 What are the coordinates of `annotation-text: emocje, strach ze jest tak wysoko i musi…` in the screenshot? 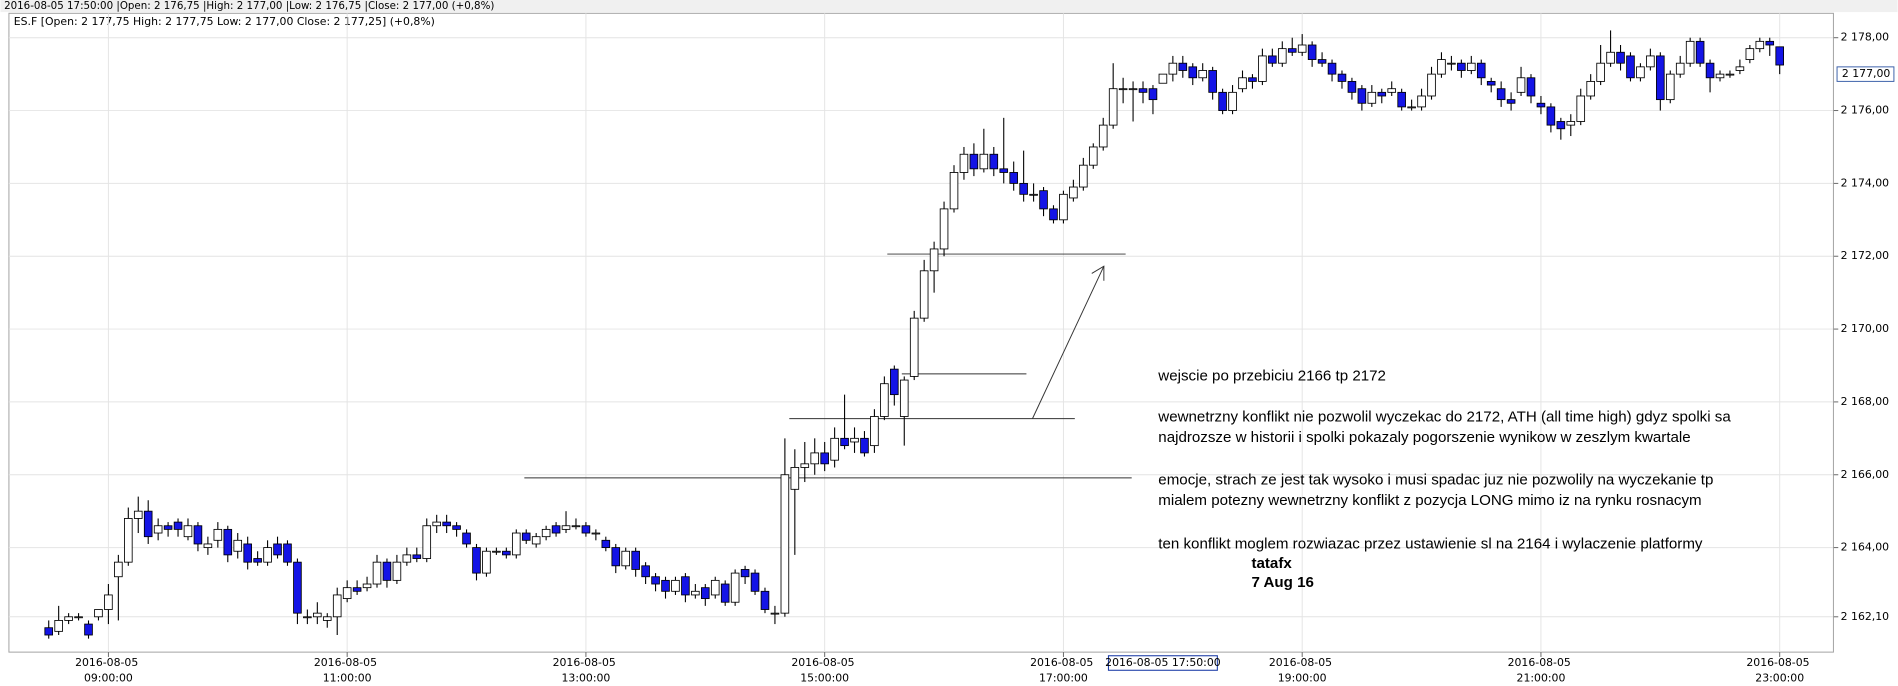 It's located at (1435, 479).